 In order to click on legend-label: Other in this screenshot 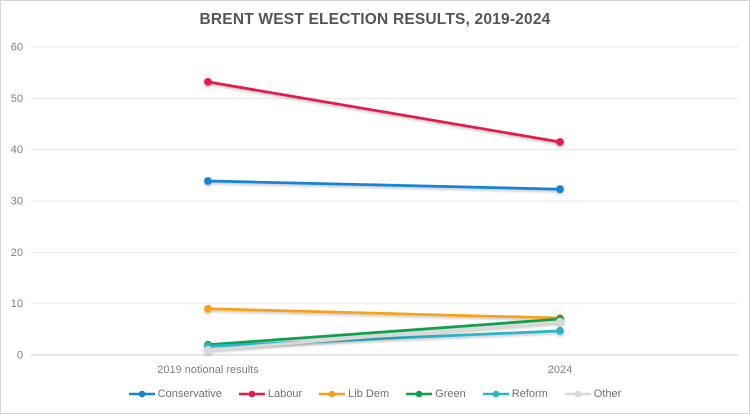, I will do `click(607, 394)`.